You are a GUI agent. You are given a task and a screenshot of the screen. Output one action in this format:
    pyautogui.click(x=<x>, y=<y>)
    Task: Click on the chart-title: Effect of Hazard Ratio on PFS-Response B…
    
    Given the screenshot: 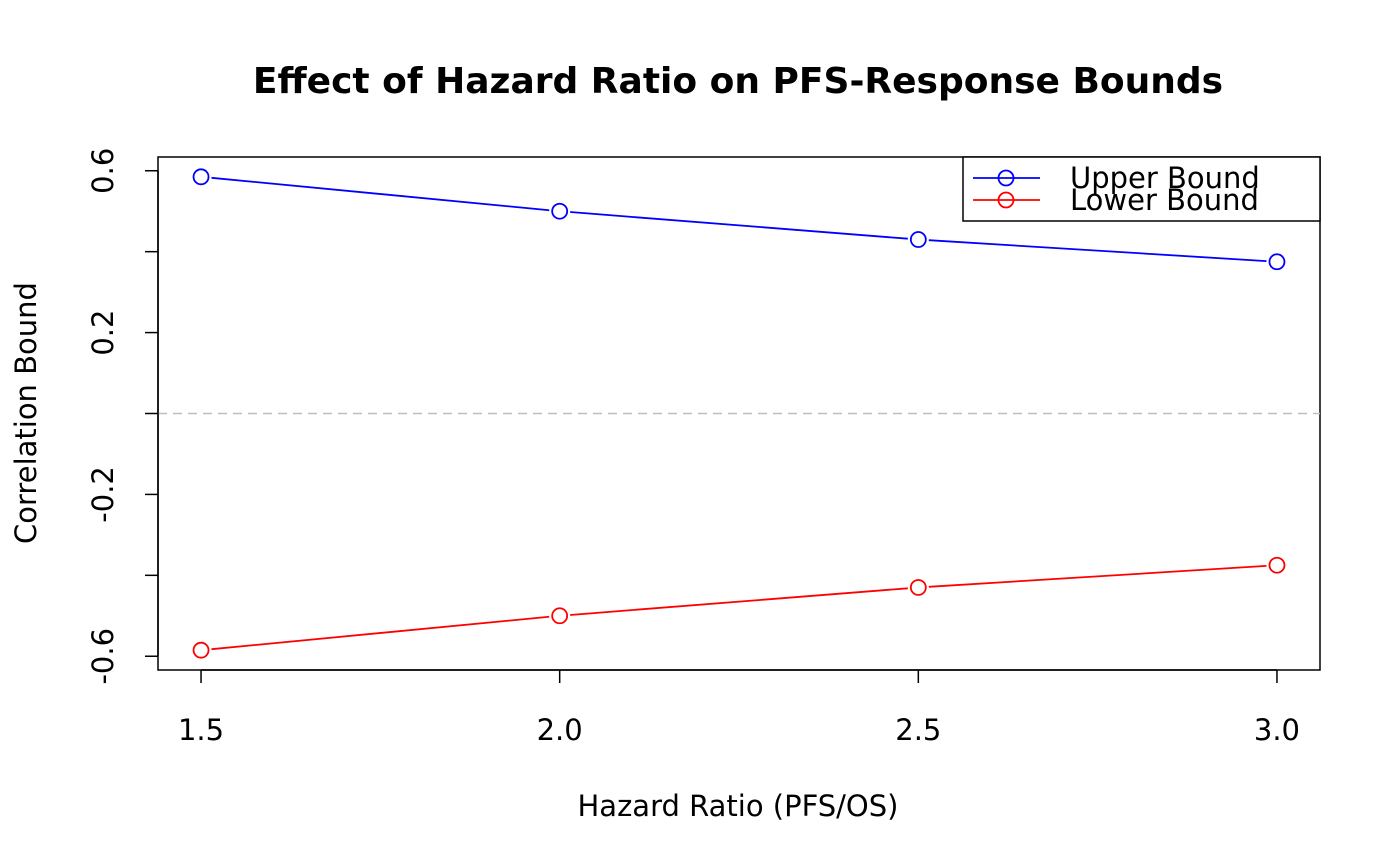 What is the action you would take?
    pyautogui.click(x=738, y=81)
    